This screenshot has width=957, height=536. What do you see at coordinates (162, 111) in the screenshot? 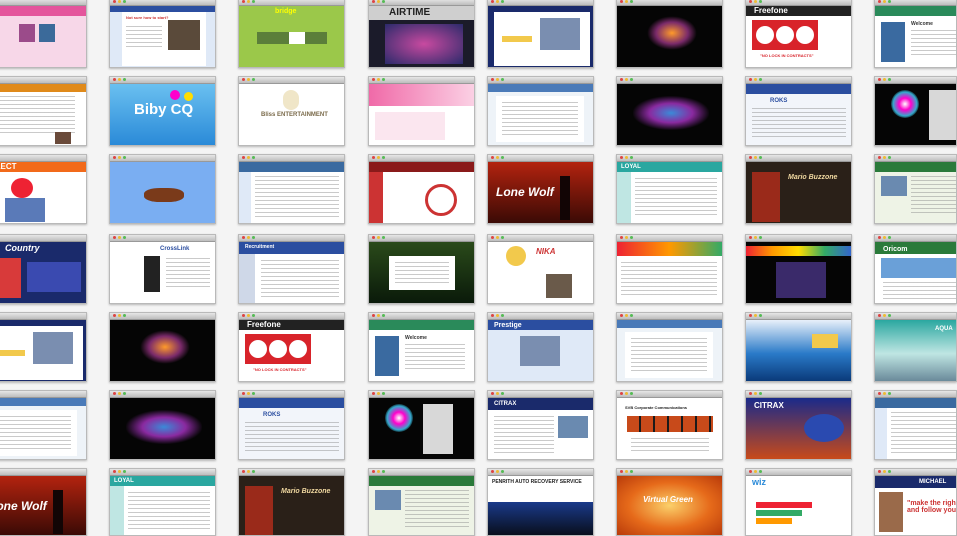
I see `website-thumbnail: Biby CQ` at bounding box center [162, 111].